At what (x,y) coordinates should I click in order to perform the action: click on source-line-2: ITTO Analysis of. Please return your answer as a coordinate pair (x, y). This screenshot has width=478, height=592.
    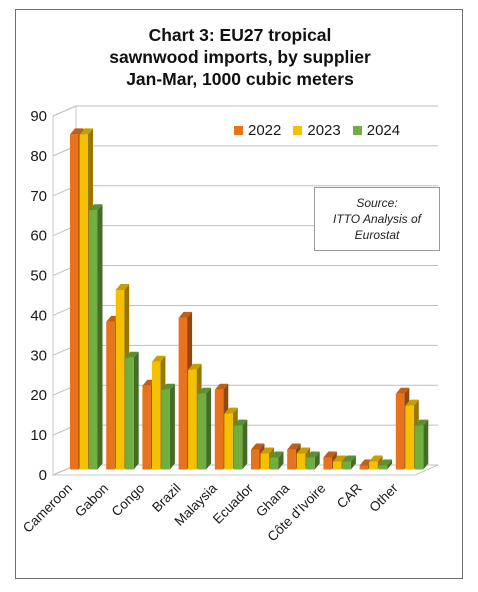
    Looking at the image, I should click on (377, 219).